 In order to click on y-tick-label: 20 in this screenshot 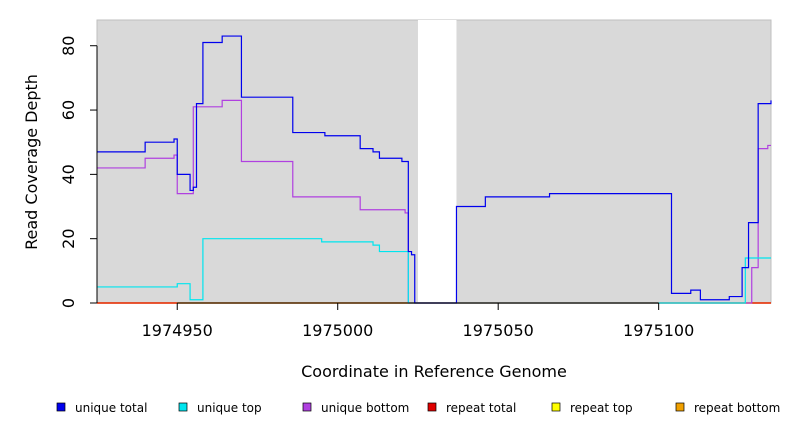, I will do `click(68, 239)`.